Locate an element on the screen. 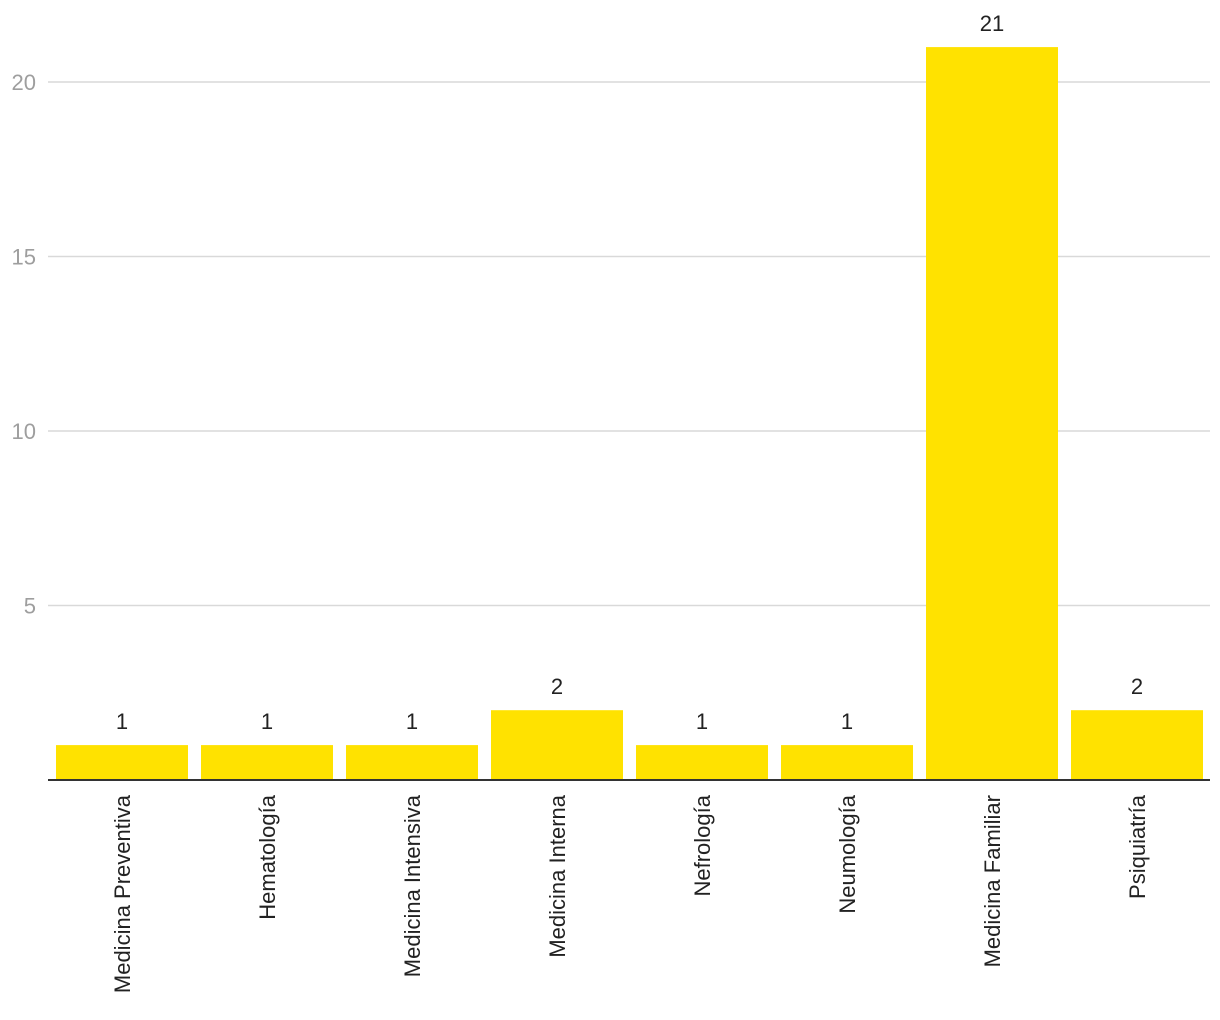 The height and width of the screenshot is (1020, 1220). x-tick-label: Medicina Intensiva is located at coordinates (412, 885).